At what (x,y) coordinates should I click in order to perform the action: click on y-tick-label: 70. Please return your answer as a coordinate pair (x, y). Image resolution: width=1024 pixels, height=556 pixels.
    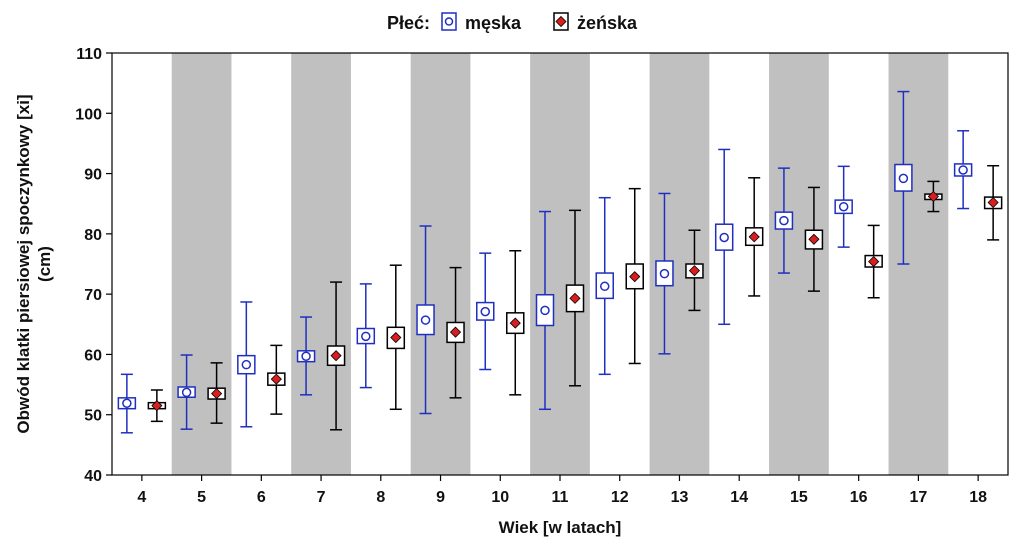
    Looking at the image, I should click on (93, 295).